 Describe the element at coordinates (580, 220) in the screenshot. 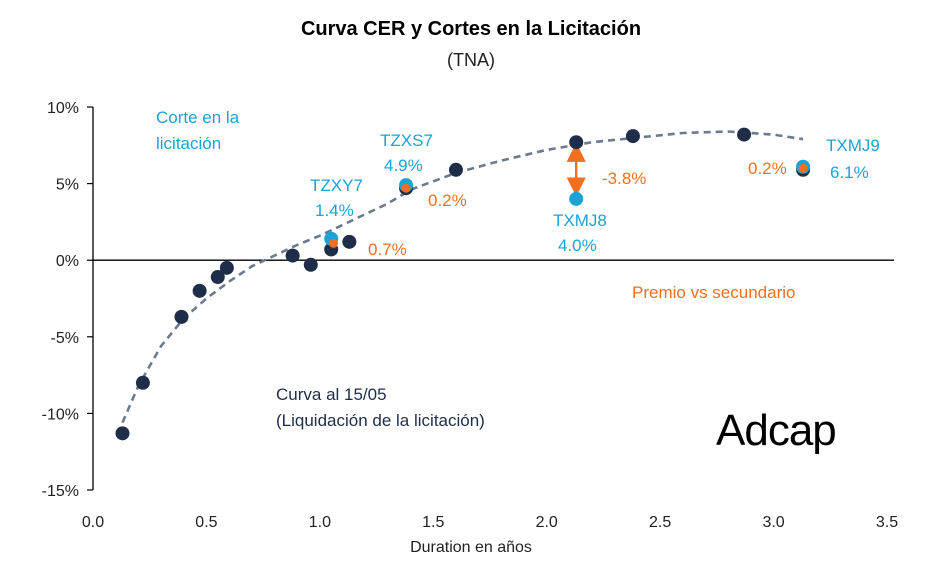

I see `txmj8-label: TXMJ8` at that location.